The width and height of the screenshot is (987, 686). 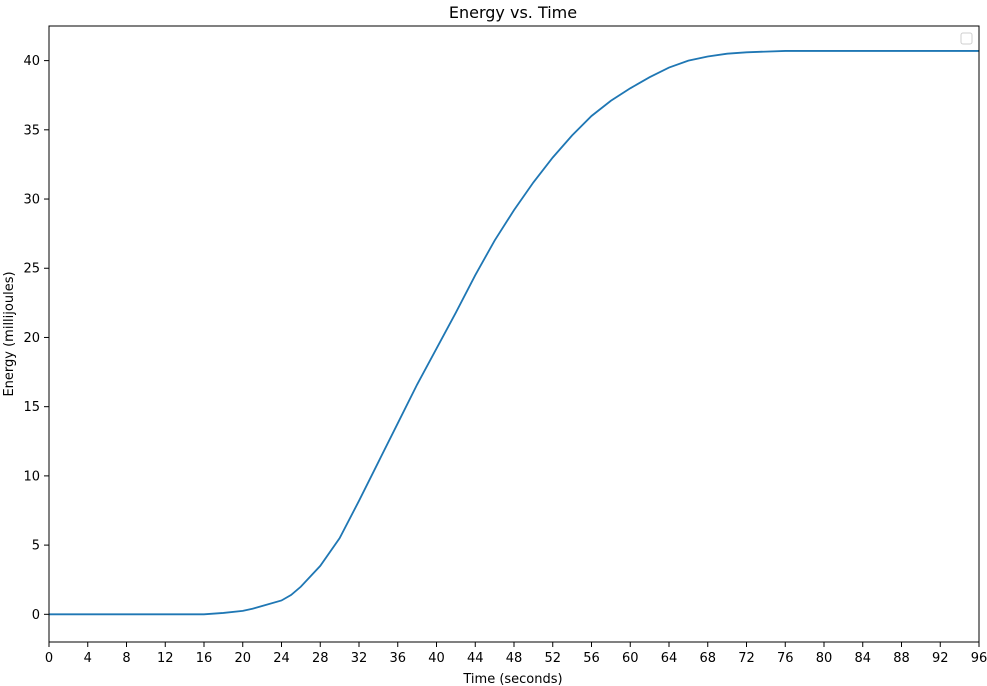 I want to click on x-tick-label: 96, so click(x=979, y=658).